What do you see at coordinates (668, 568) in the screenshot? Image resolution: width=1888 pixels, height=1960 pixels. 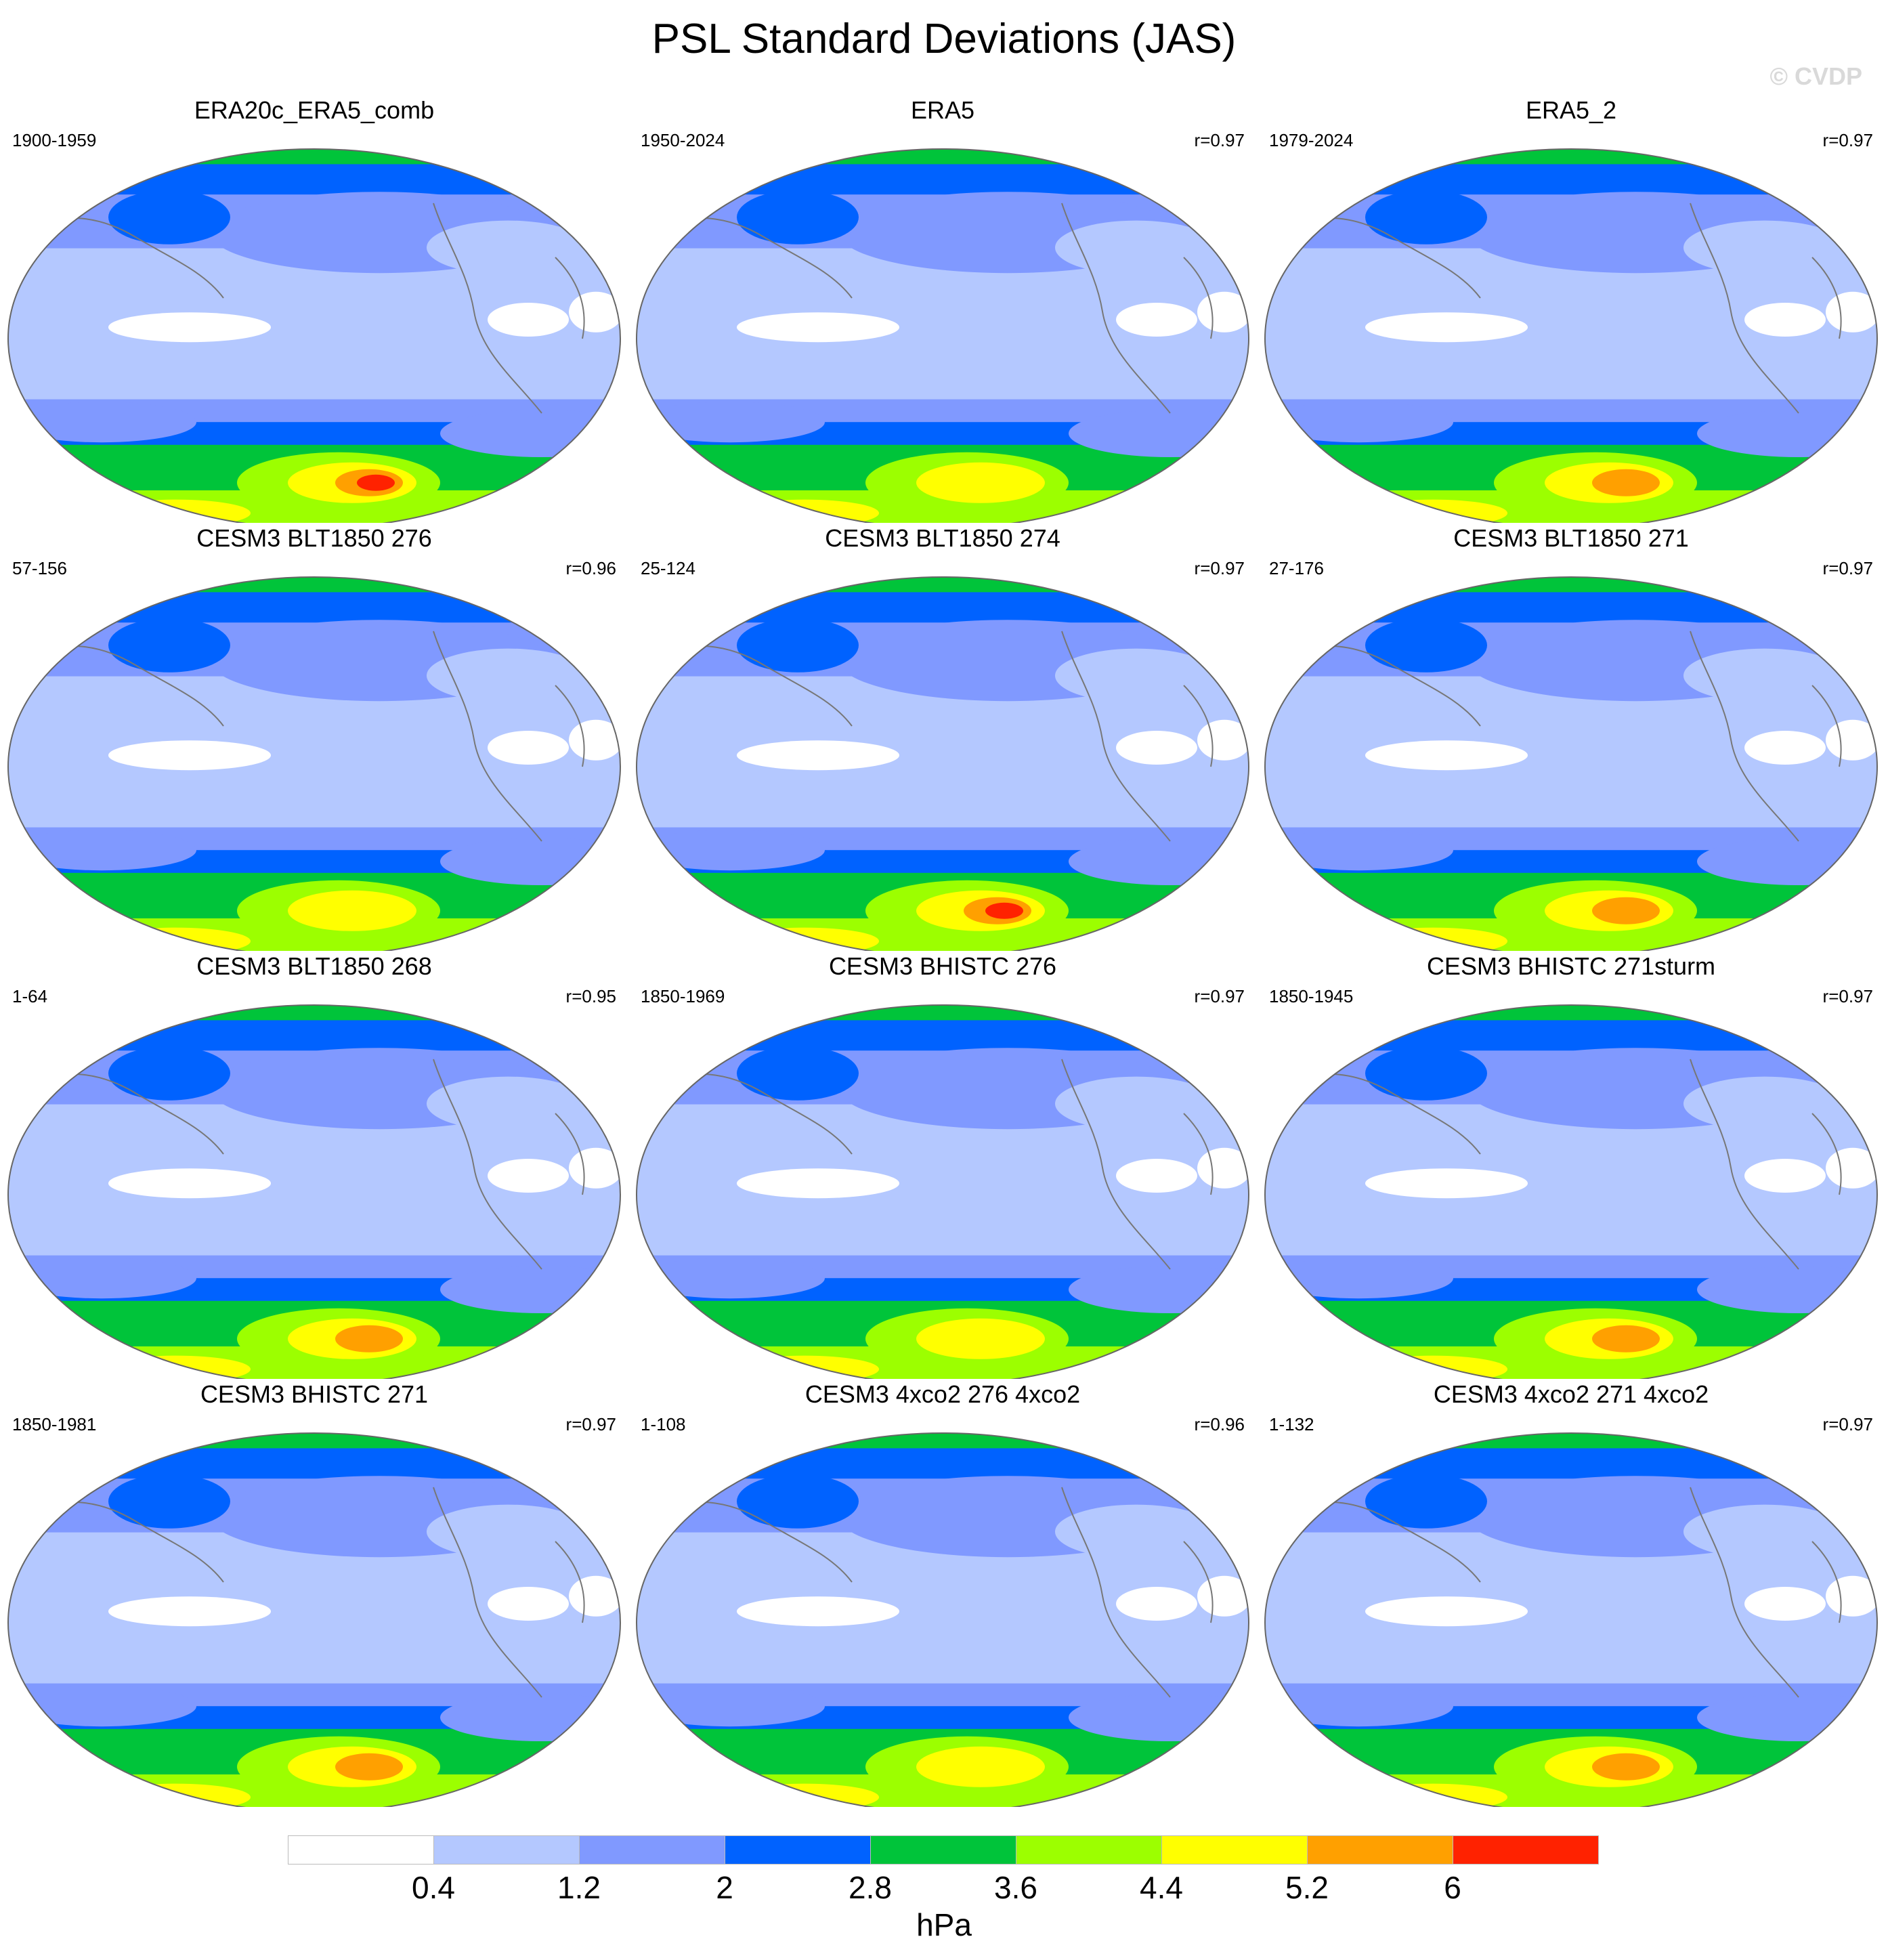 I see `panel-period: 25-124` at bounding box center [668, 568].